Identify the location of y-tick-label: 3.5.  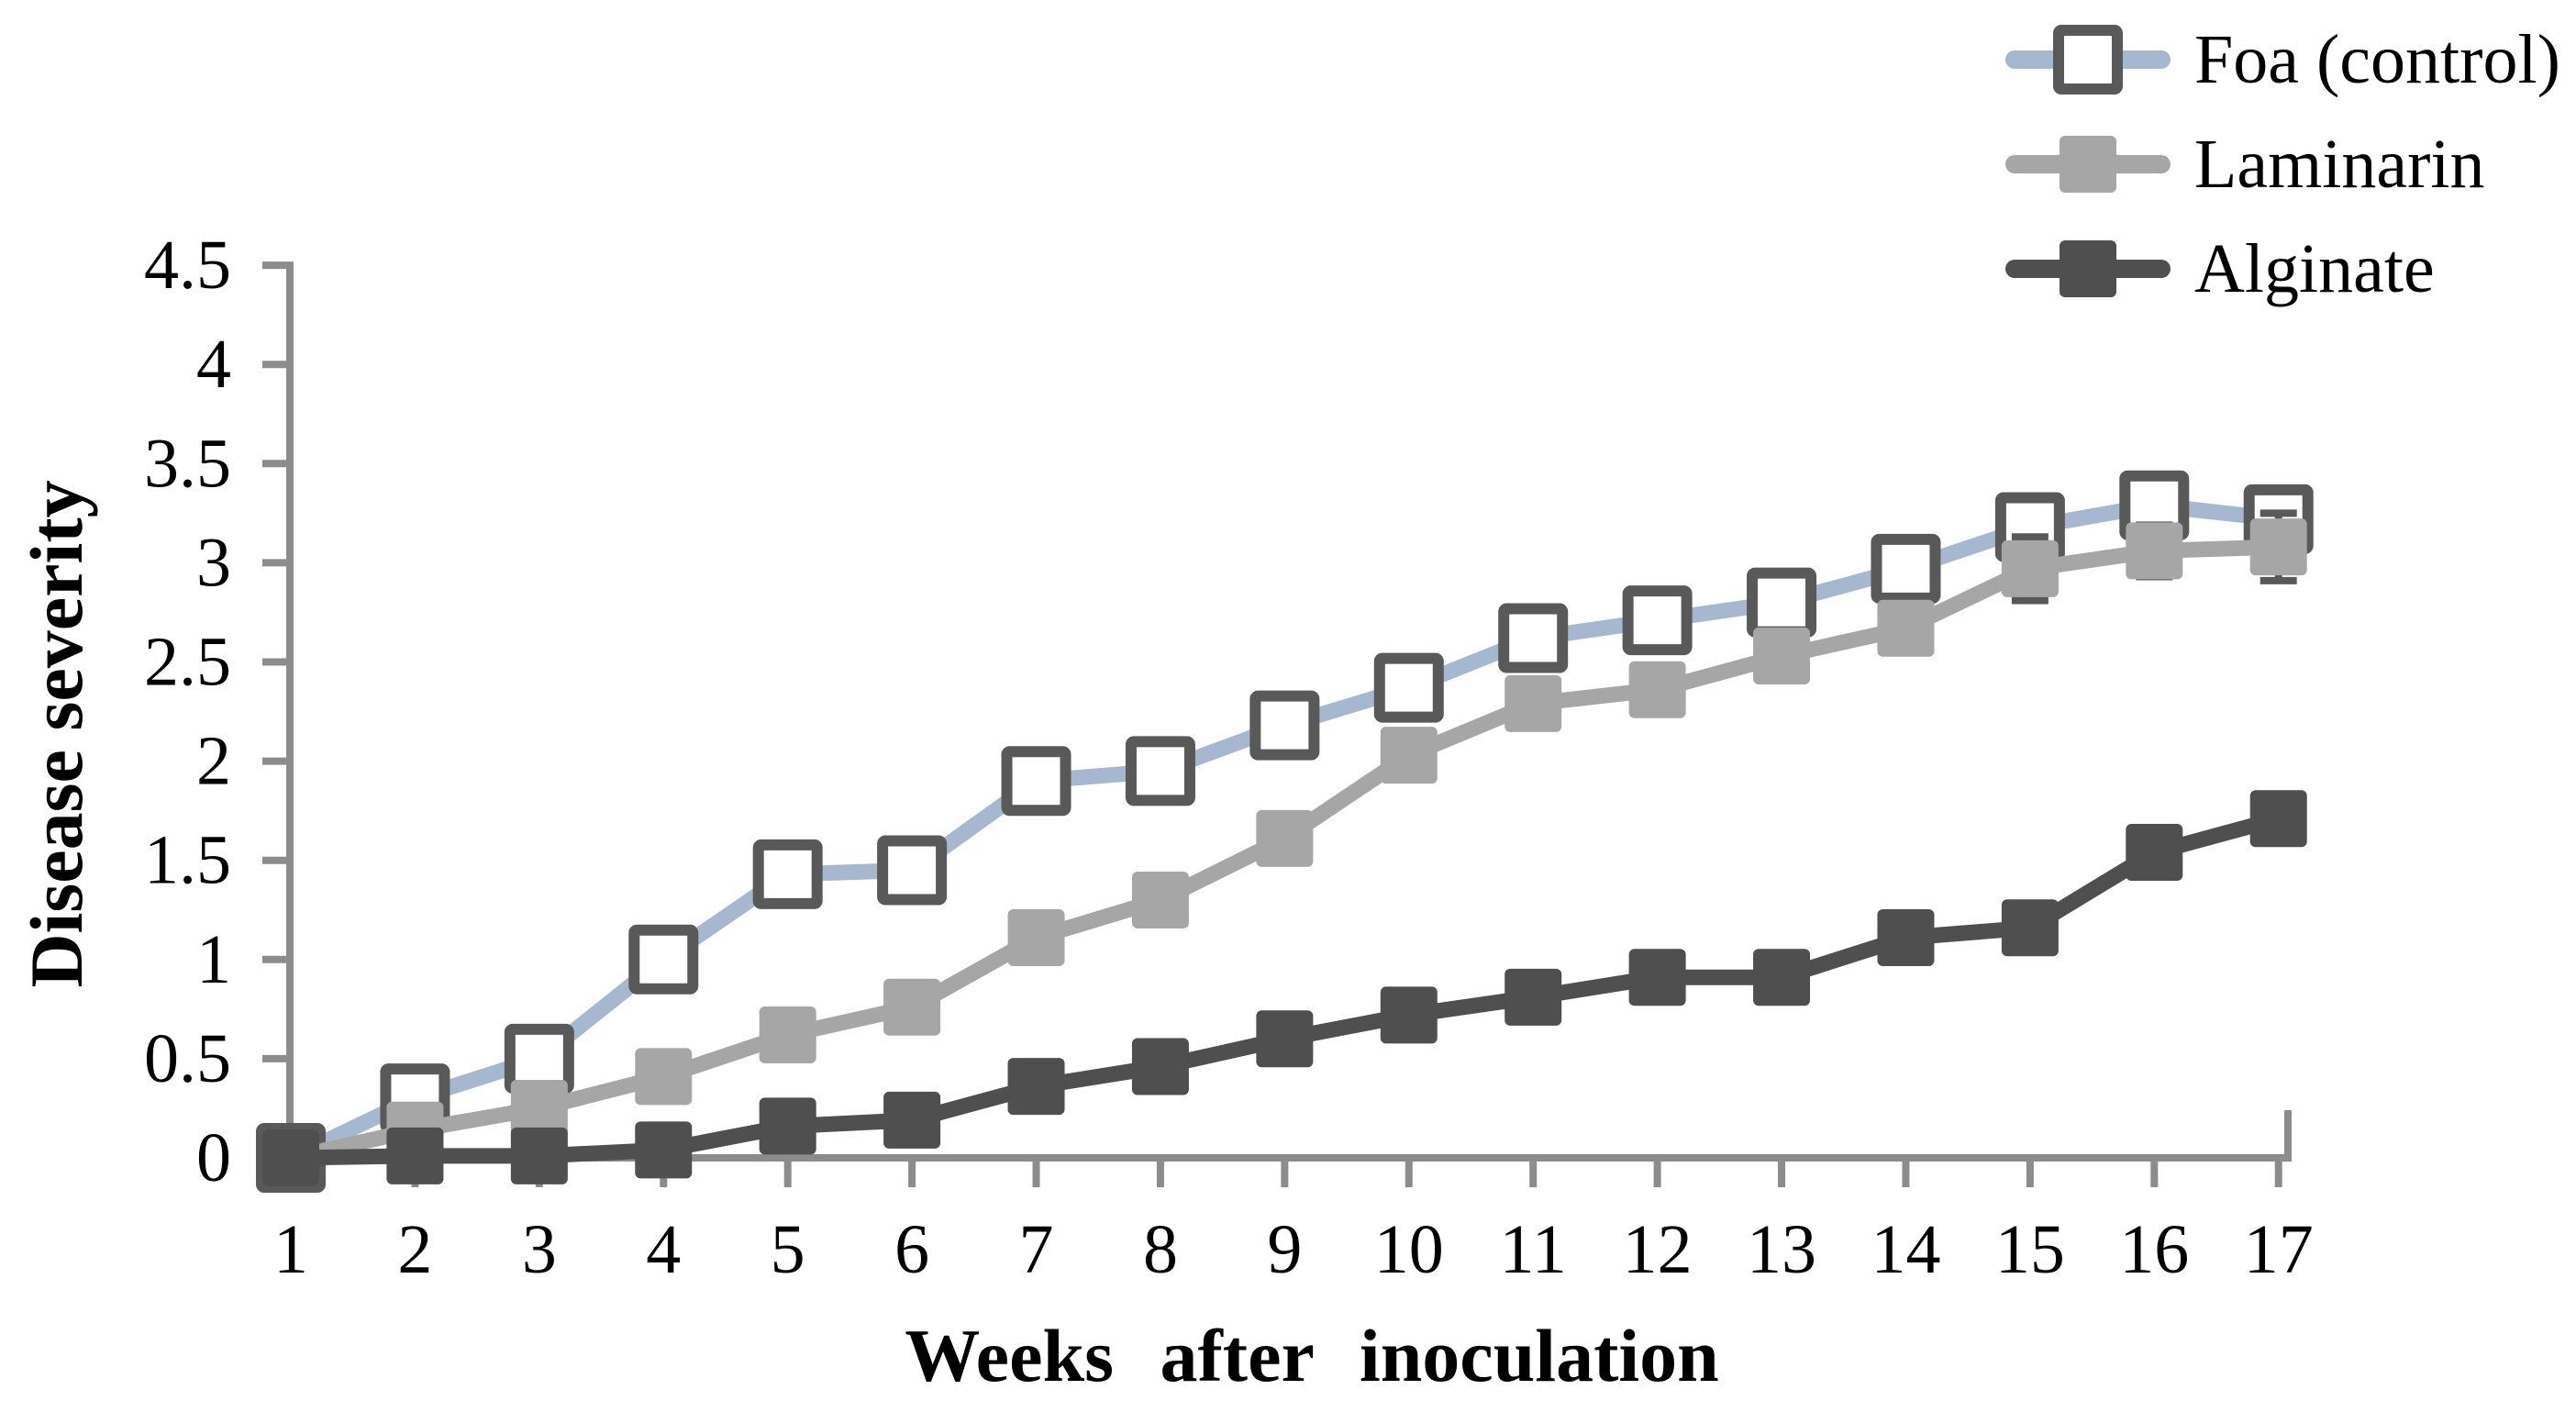
(187, 463).